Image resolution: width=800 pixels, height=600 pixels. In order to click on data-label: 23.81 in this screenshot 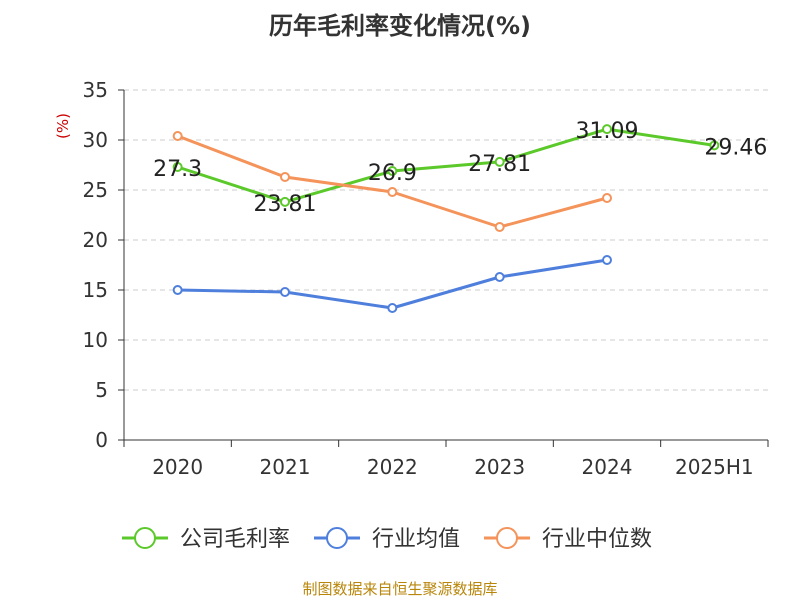, I will do `click(285, 204)`.